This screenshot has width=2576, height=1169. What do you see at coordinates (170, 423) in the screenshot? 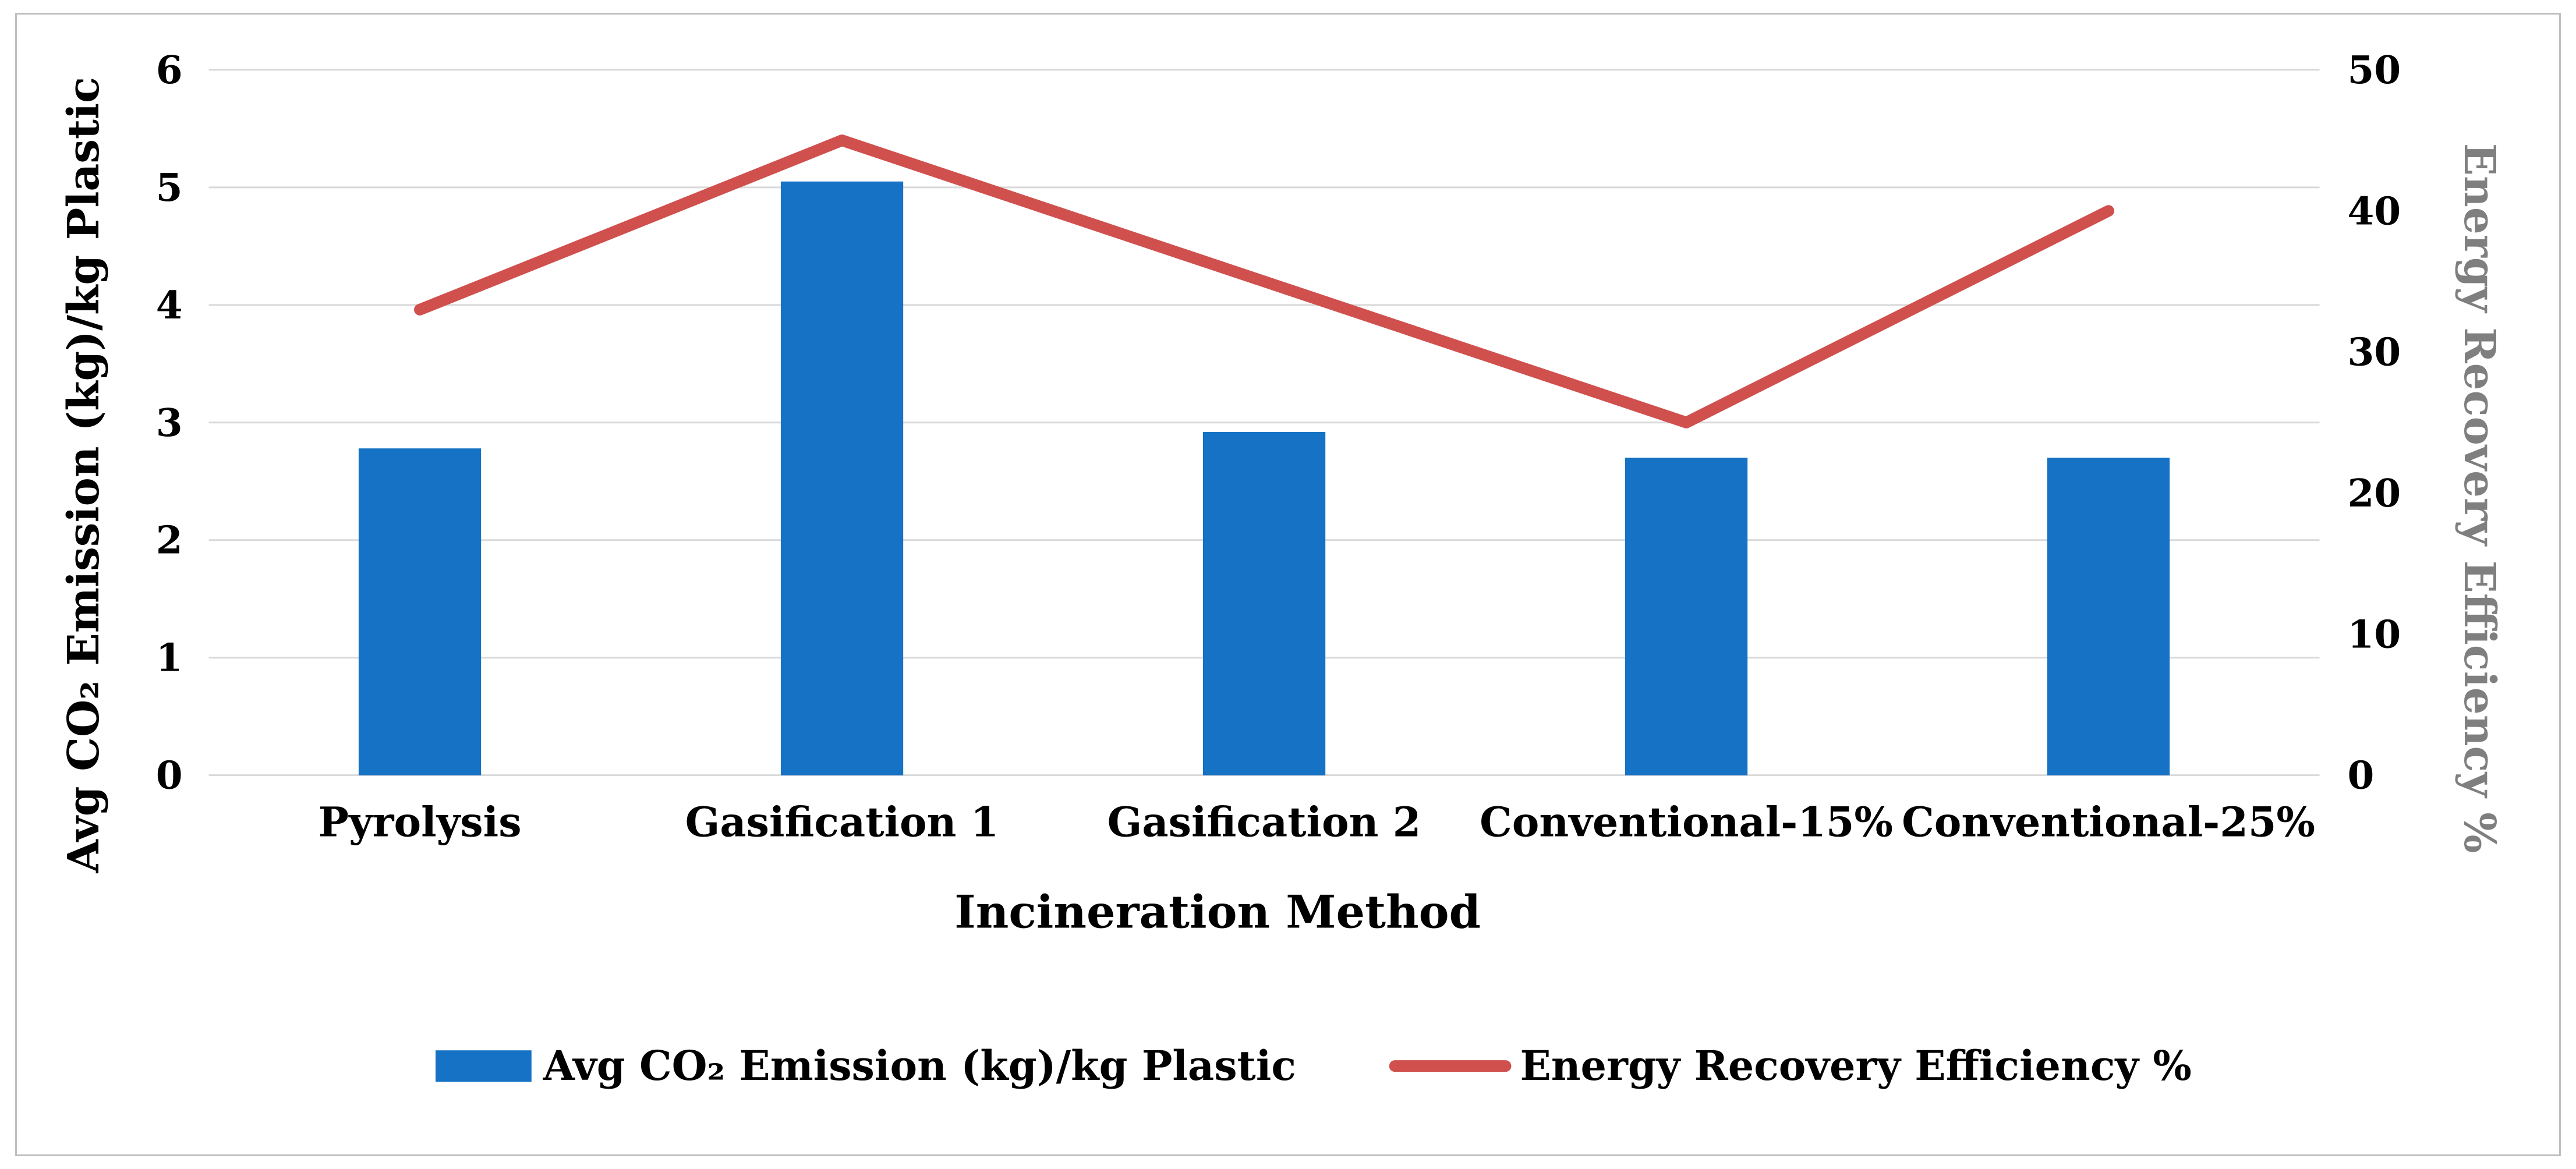
I see `left-axis-tick-label: 3` at bounding box center [170, 423].